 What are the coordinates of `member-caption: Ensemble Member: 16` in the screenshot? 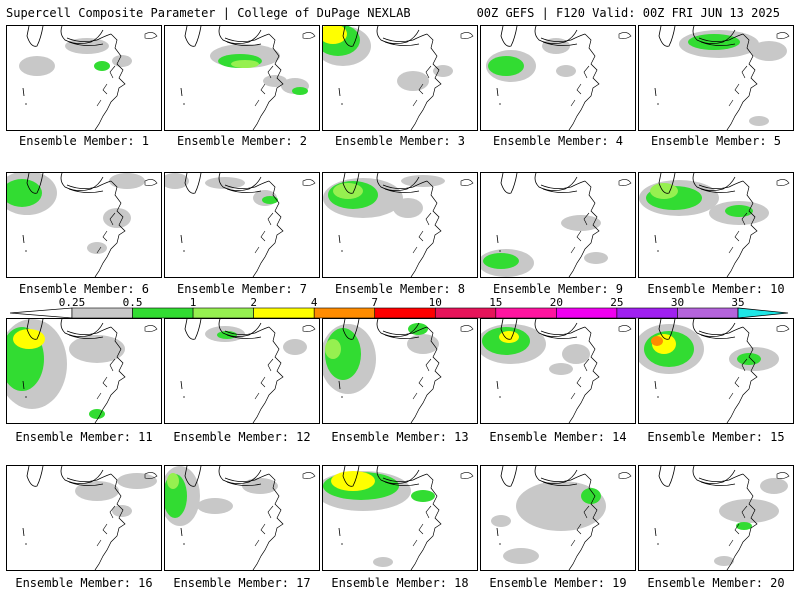 It's located at (84, 583).